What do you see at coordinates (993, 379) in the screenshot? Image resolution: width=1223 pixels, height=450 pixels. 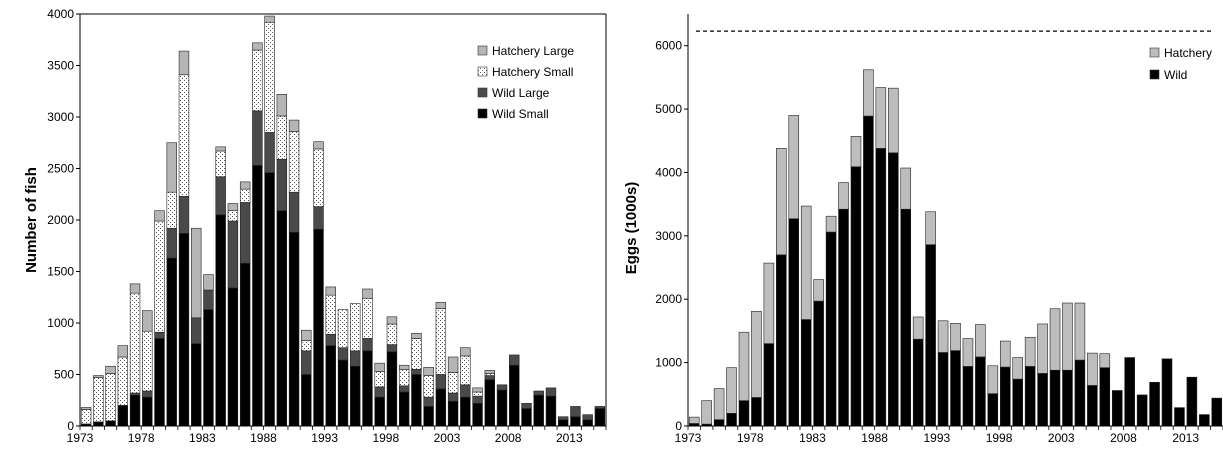 I see `right-bar-hatchery-1997` at bounding box center [993, 379].